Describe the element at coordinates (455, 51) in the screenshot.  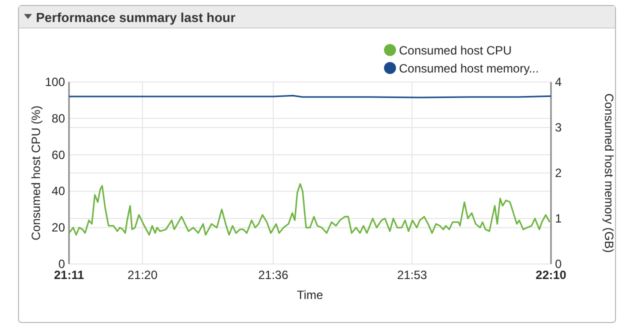
I see `legend-label: Consumed host CPU` at that location.